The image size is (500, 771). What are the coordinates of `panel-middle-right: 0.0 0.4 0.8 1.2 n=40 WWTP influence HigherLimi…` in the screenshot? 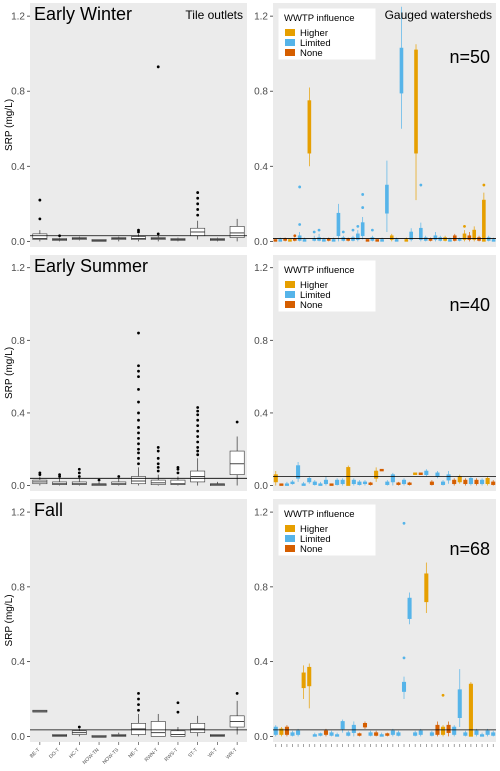 It's located at (375, 373).